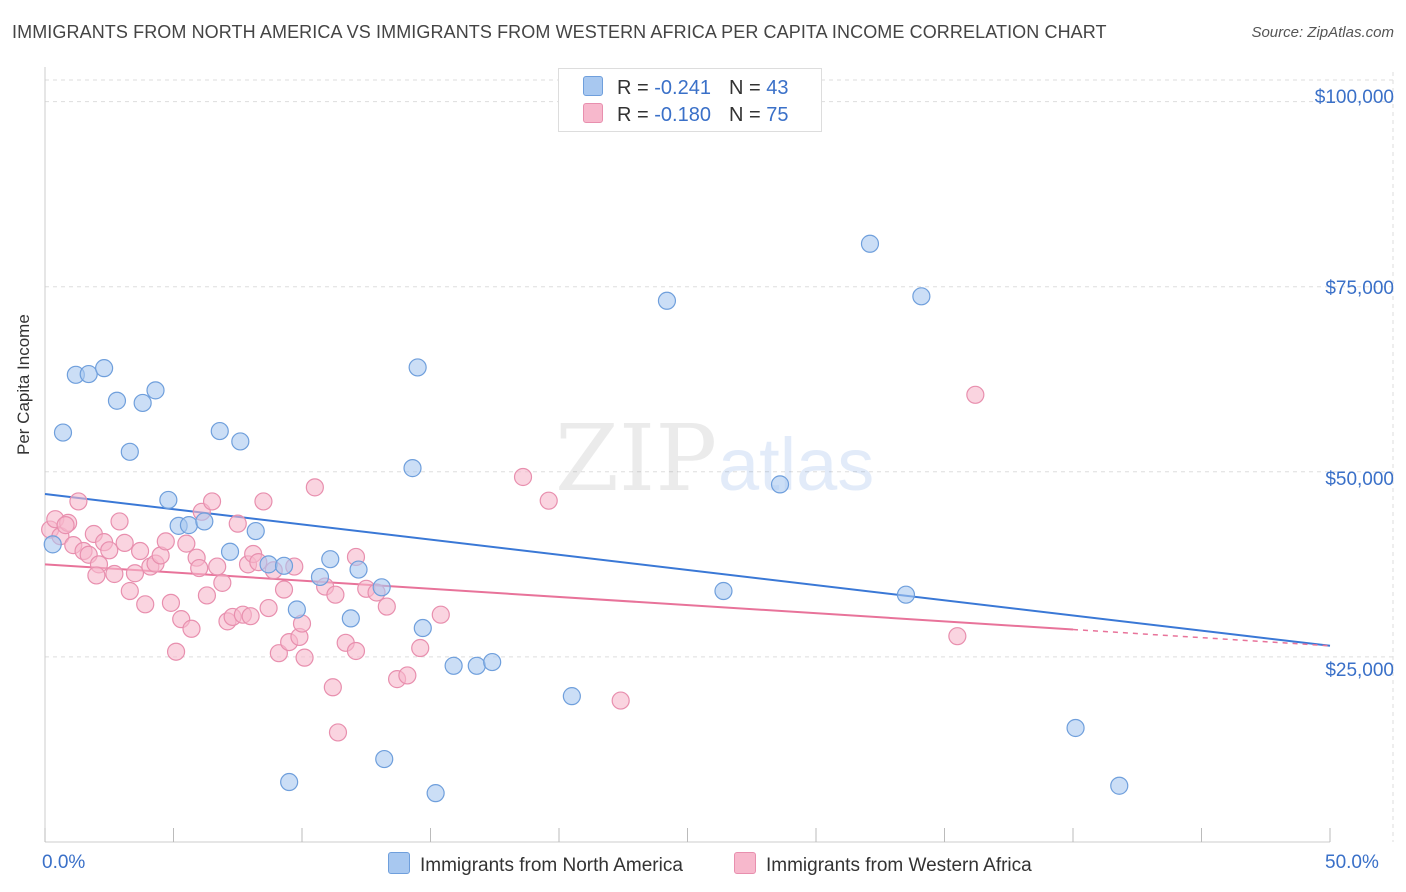  What do you see at coordinates (796, 464) in the screenshot?
I see `watermark-atlas: atlas` at bounding box center [796, 464].